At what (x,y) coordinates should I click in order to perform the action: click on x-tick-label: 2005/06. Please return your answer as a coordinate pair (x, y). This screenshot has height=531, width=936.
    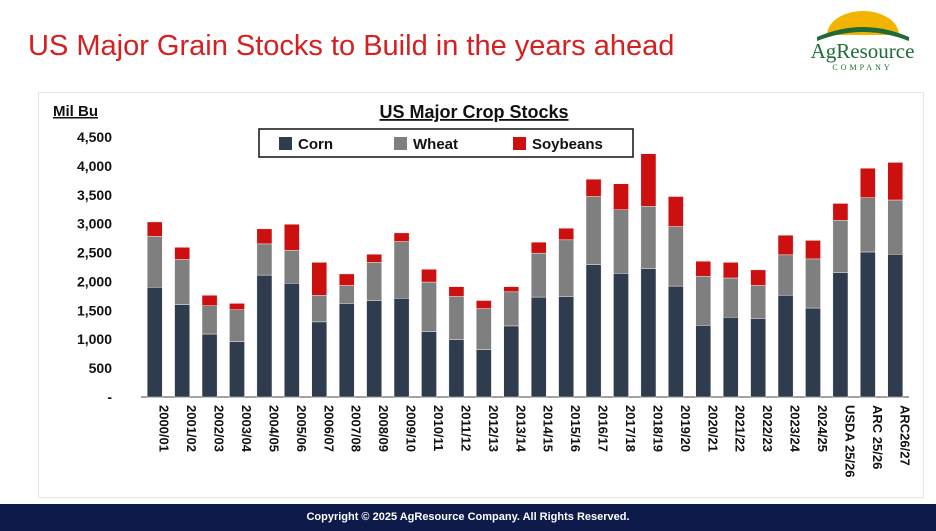
    Looking at the image, I should click on (301, 428).